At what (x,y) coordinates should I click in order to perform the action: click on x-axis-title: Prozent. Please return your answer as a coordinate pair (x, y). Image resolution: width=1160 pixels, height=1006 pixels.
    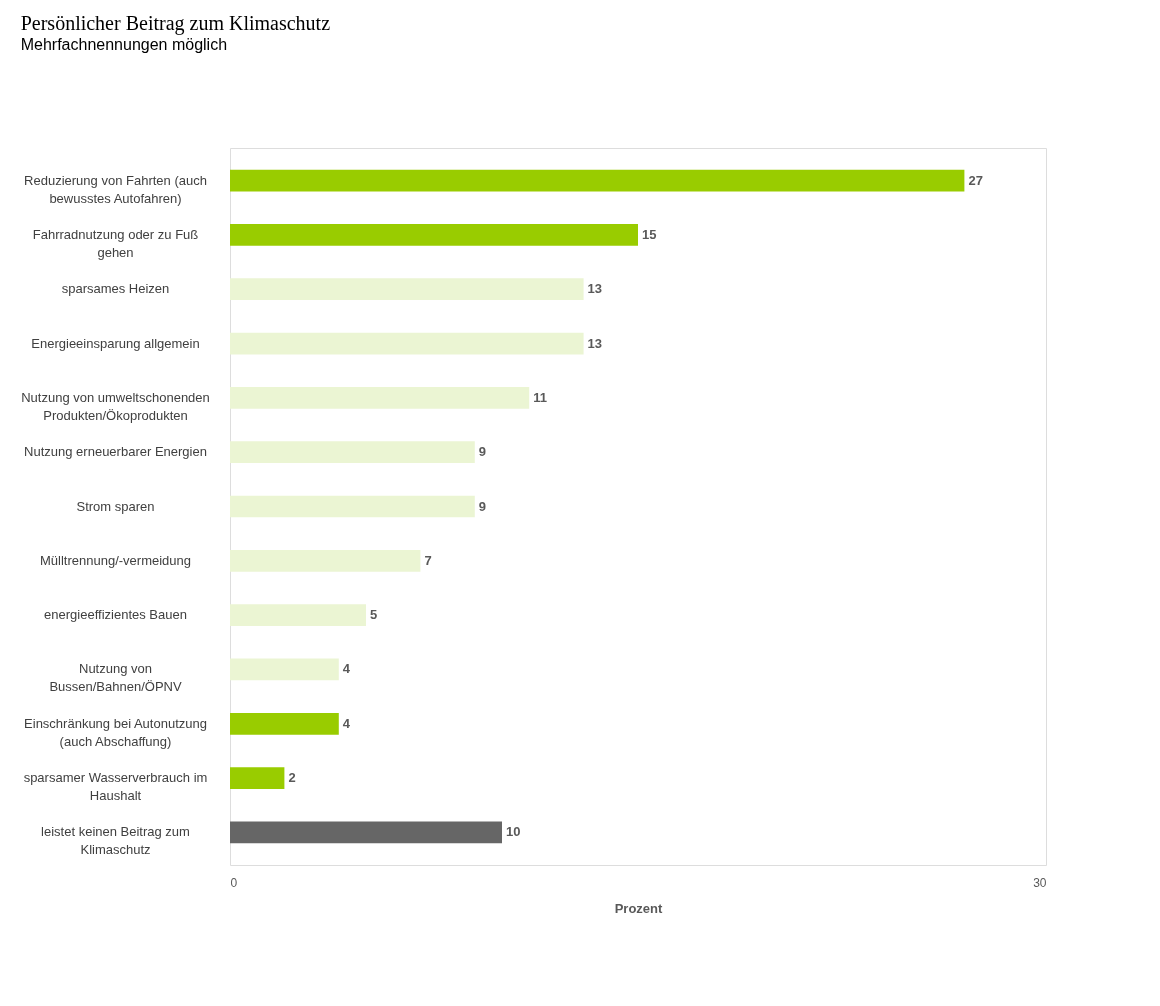
    Looking at the image, I should click on (639, 908).